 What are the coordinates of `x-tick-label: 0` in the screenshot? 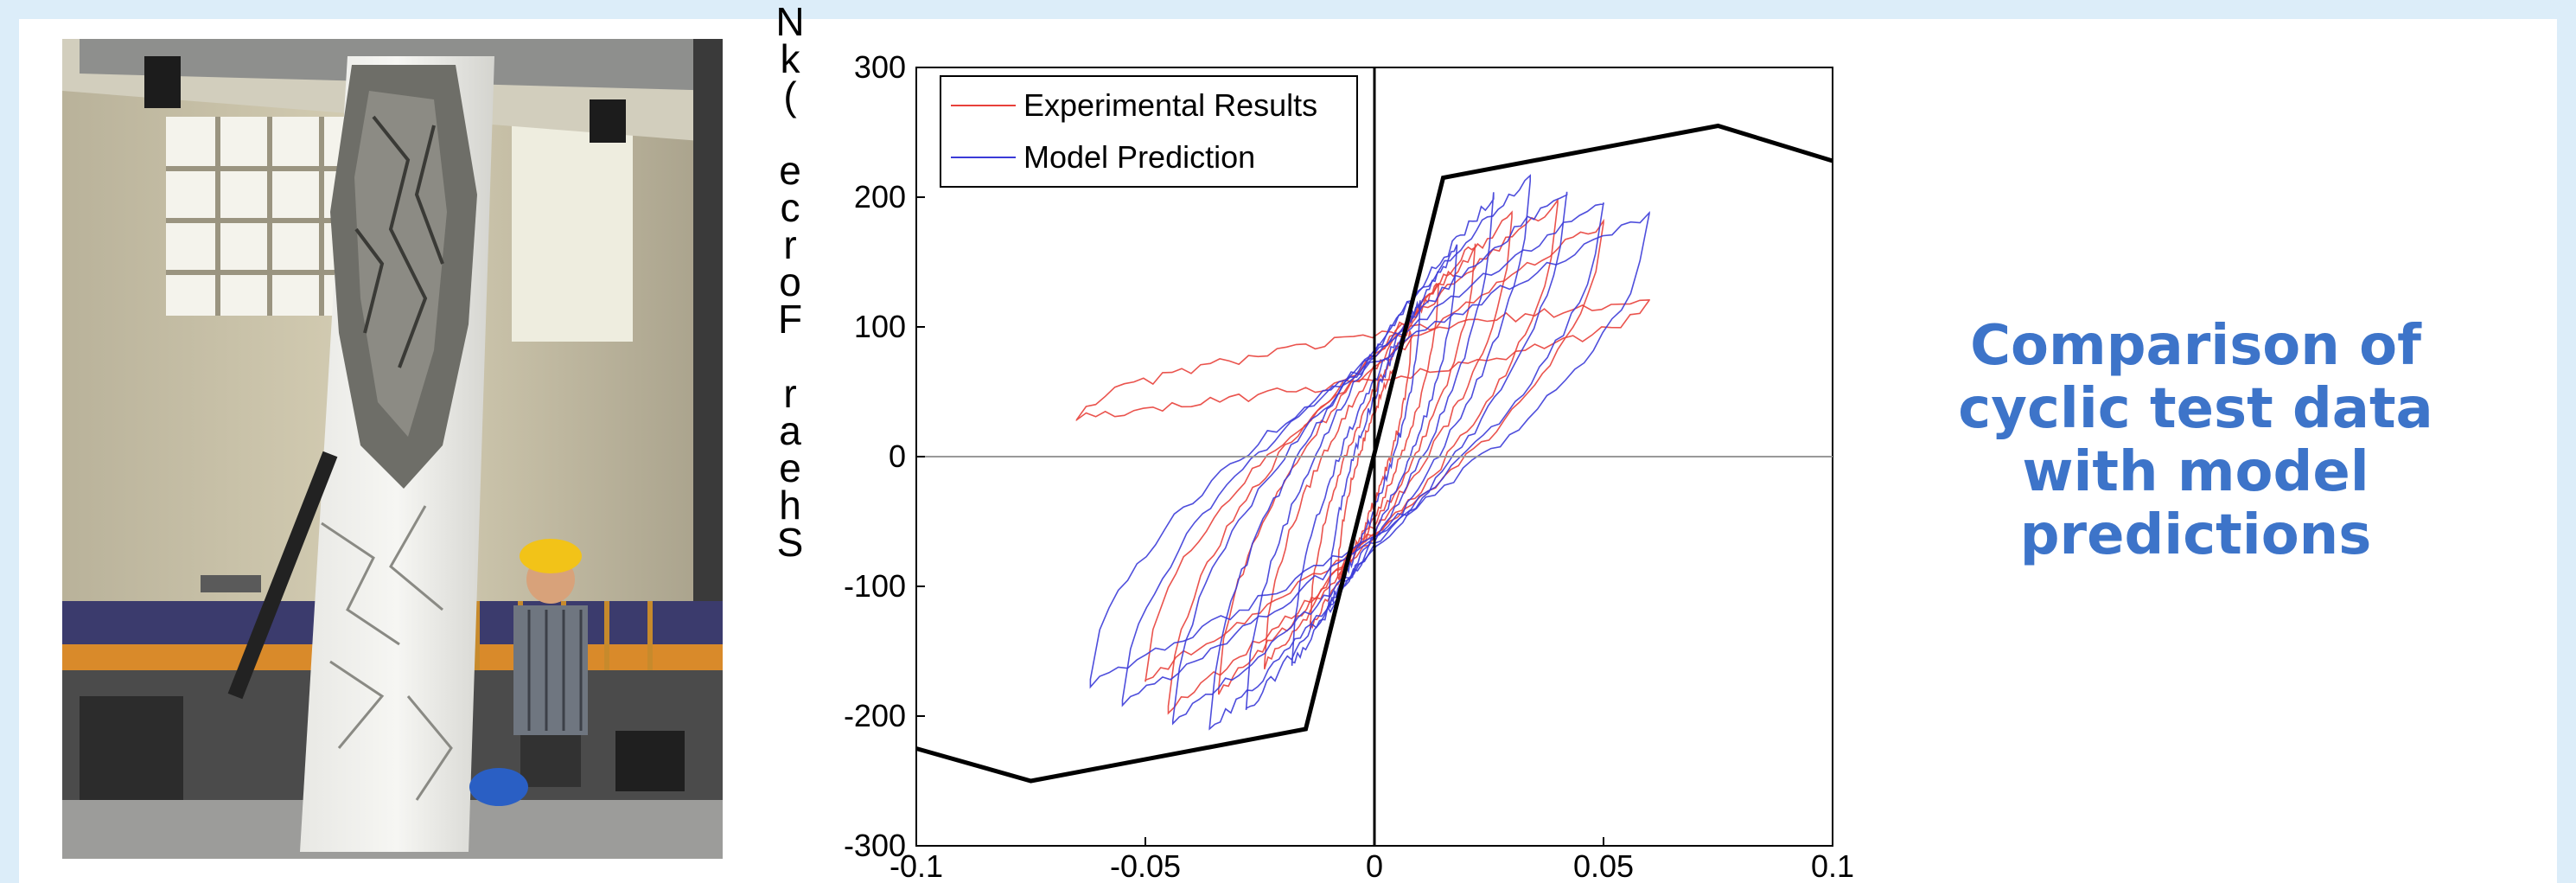 It's located at (1374, 865).